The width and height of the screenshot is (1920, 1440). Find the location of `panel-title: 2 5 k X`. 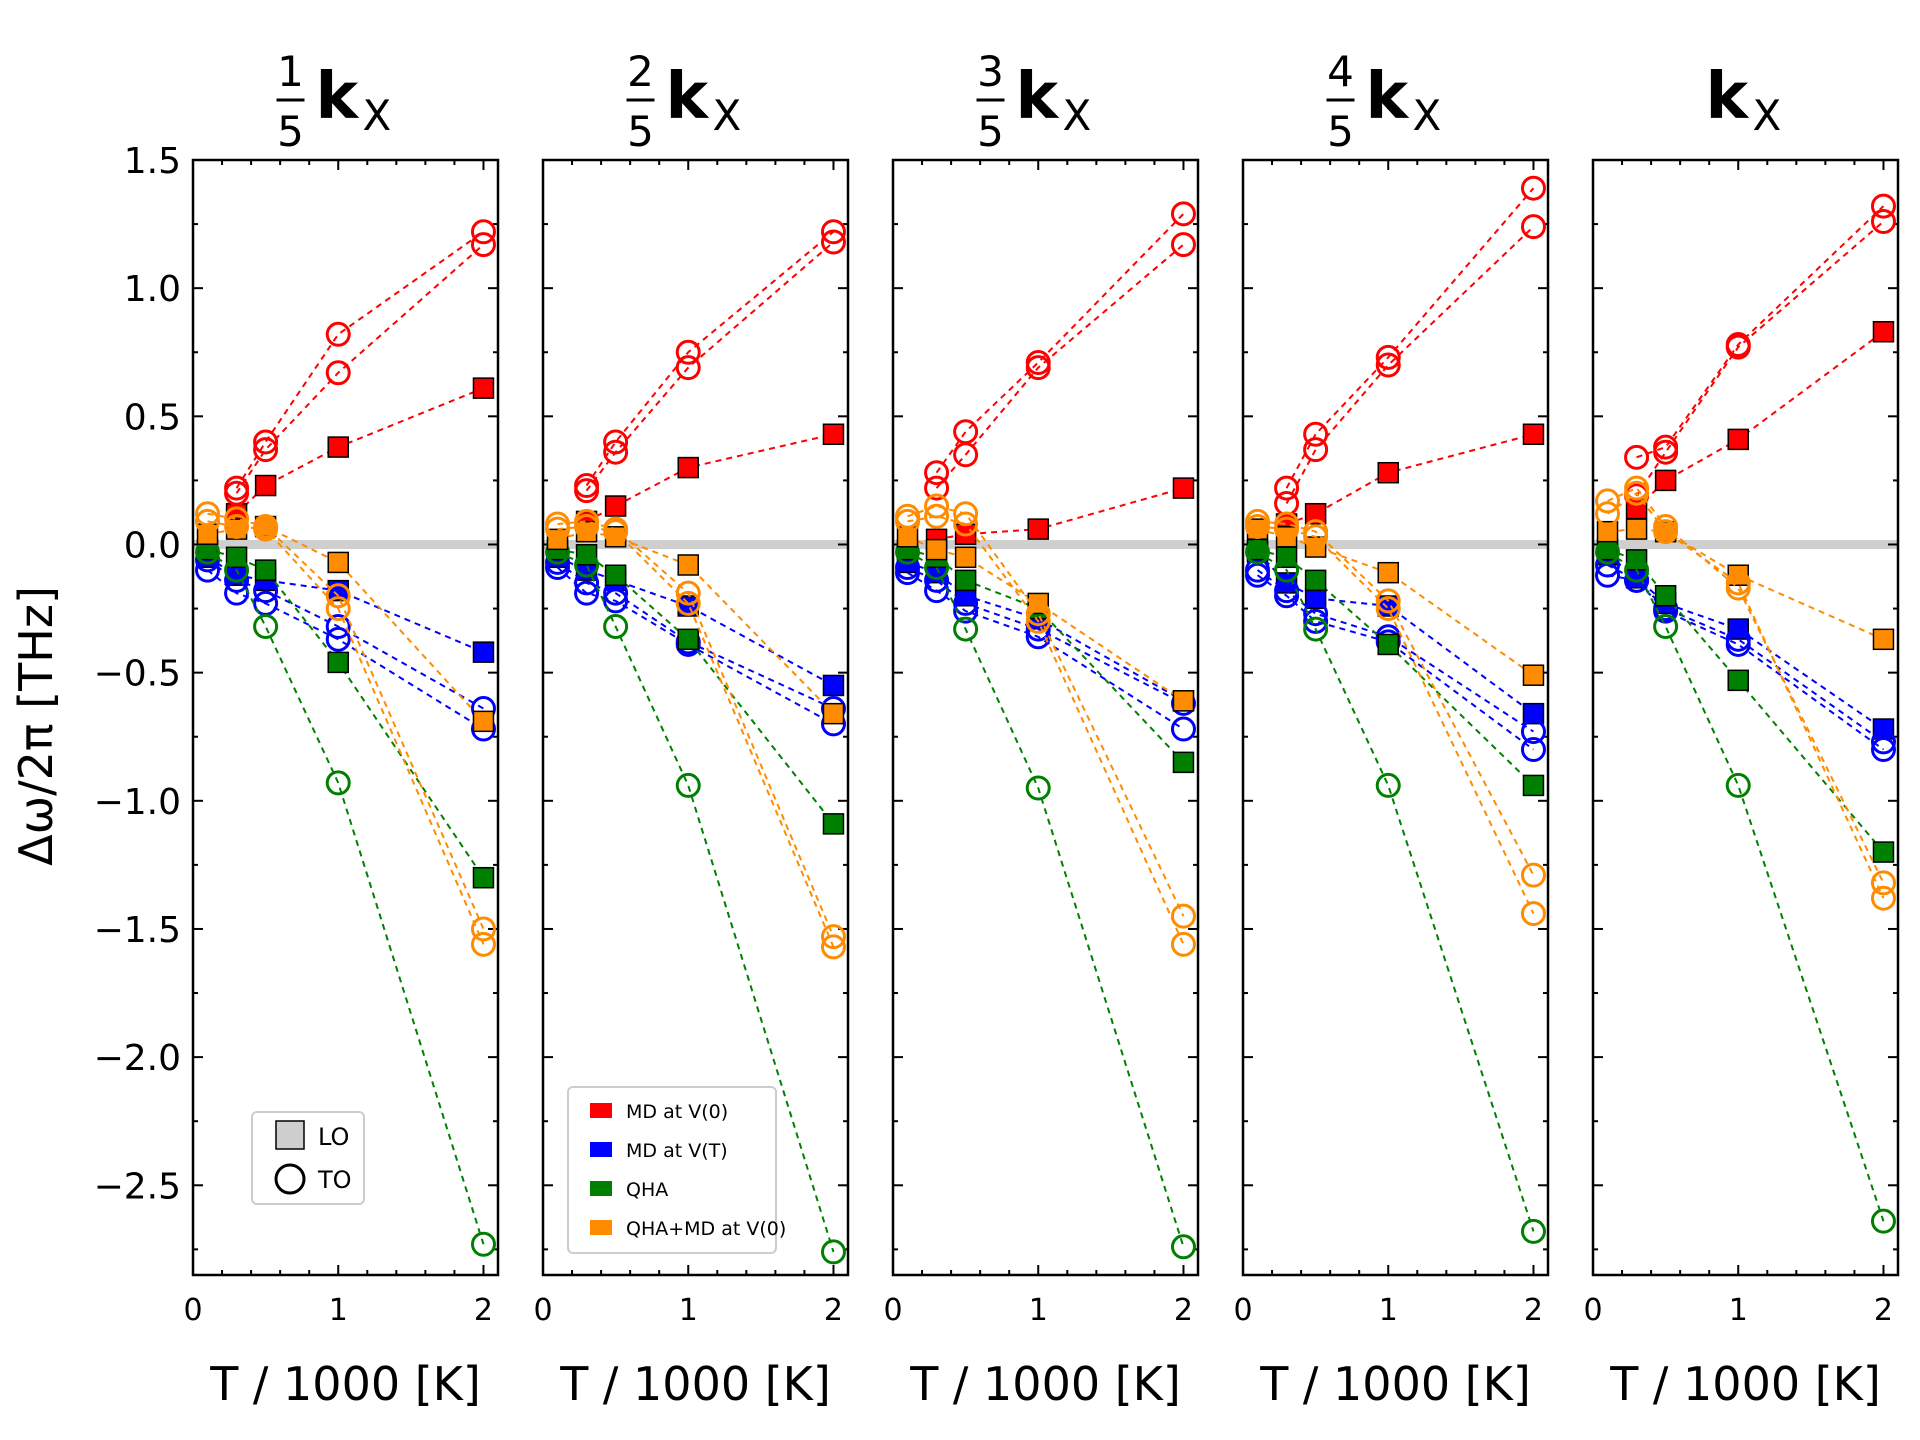

panel-title: 2 5 k X is located at coordinates (684, 101).